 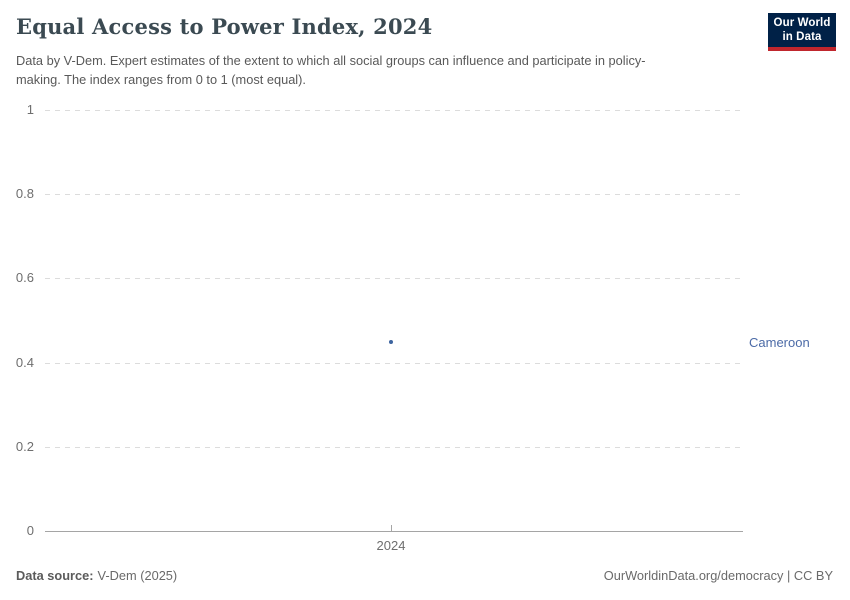 I want to click on y-tick-label-0: 0, so click(x=30, y=530).